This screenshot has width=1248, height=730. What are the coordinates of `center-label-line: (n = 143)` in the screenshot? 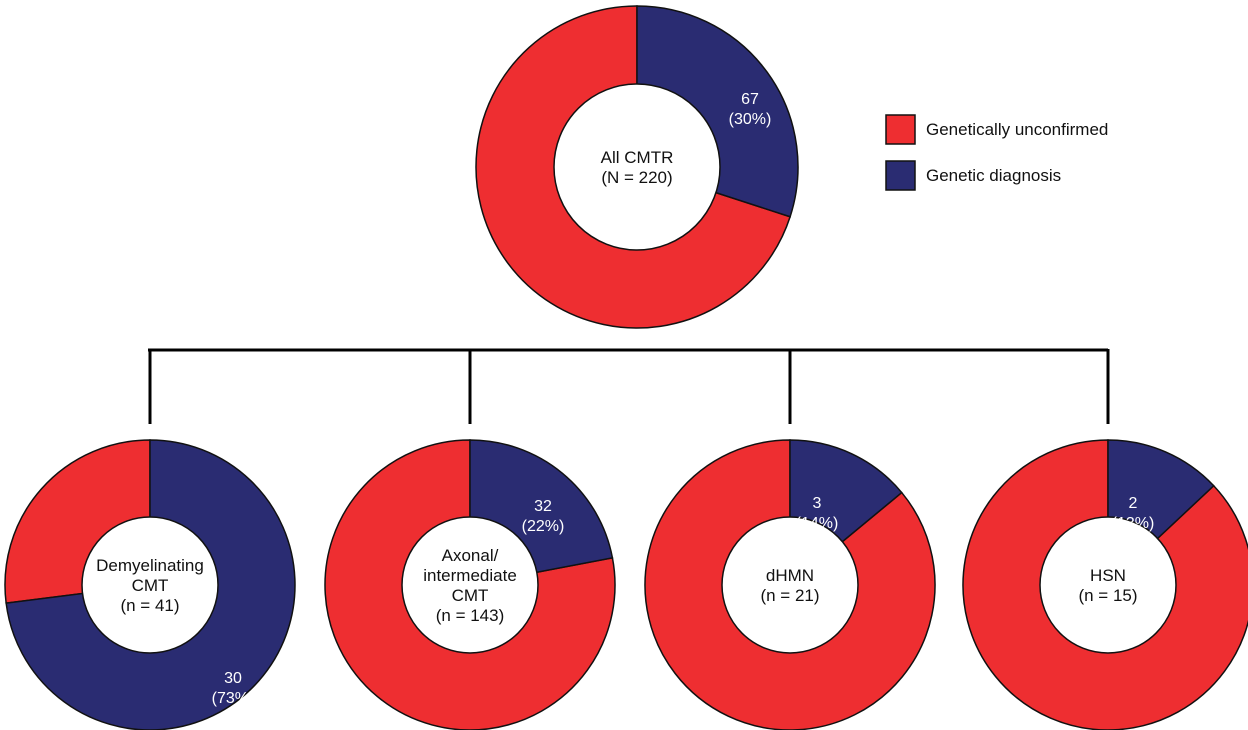 It's located at (470, 615).